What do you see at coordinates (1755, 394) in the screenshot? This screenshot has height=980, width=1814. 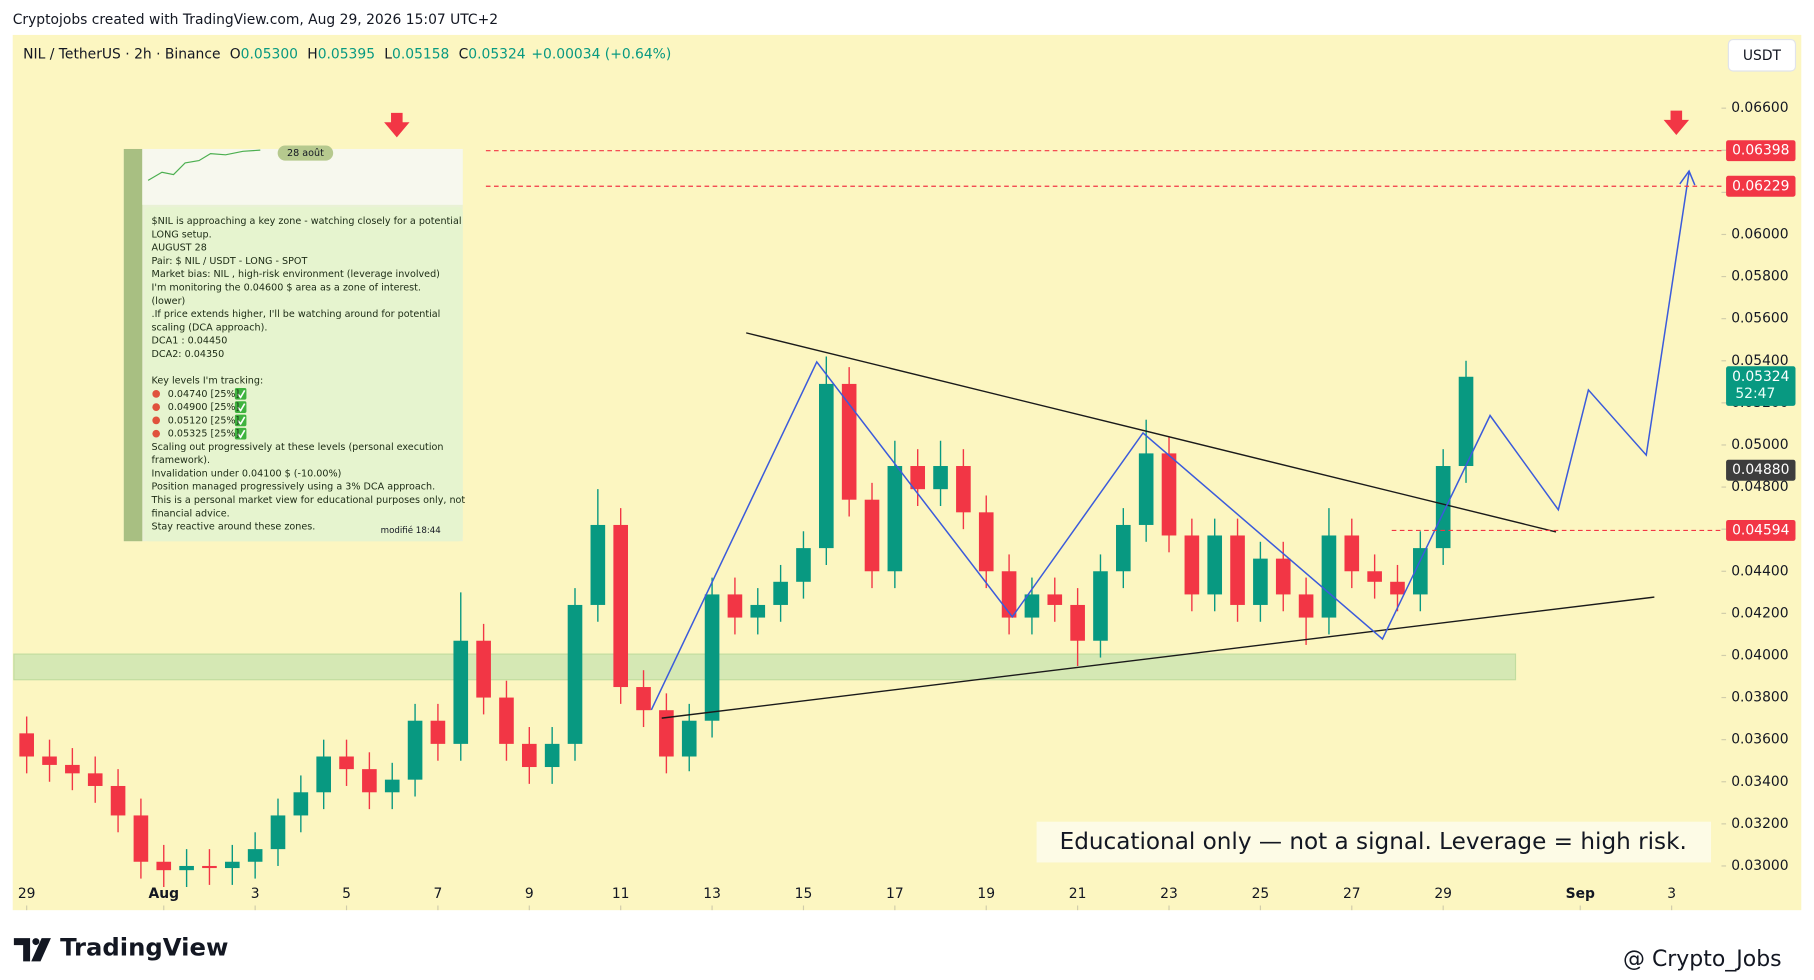 I see `price-countdown: 52:47` at bounding box center [1755, 394].